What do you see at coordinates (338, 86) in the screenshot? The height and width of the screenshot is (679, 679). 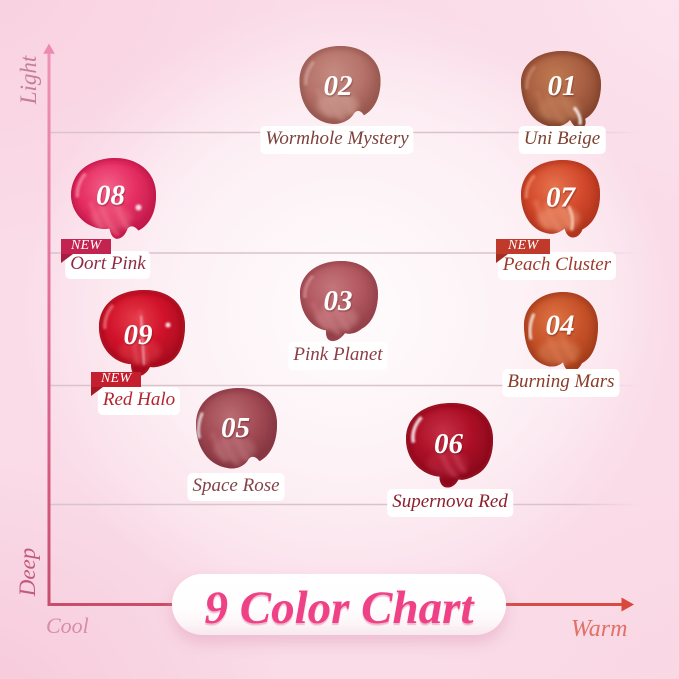 I see `svg-text: 02` at bounding box center [338, 86].